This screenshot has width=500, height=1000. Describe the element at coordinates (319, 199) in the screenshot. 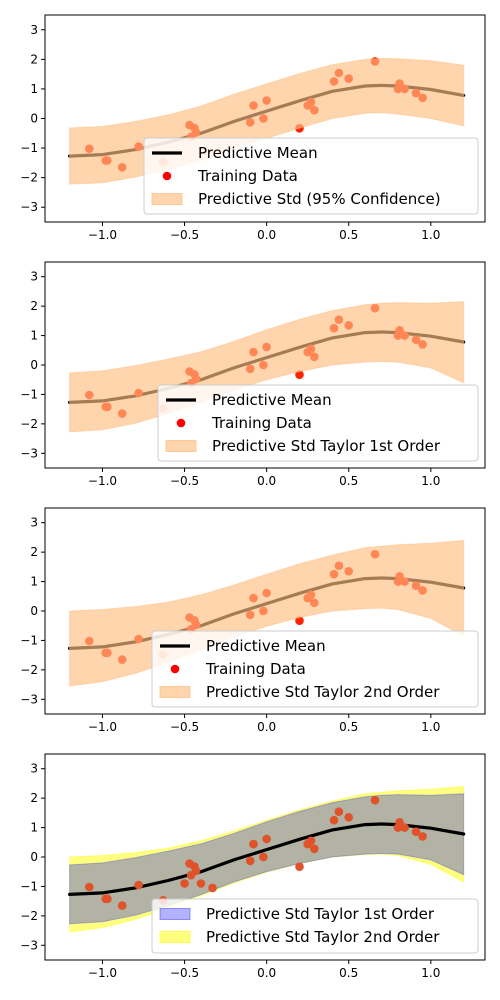

I see `legend-label: Predictive Std (95% Confidence)` at that location.